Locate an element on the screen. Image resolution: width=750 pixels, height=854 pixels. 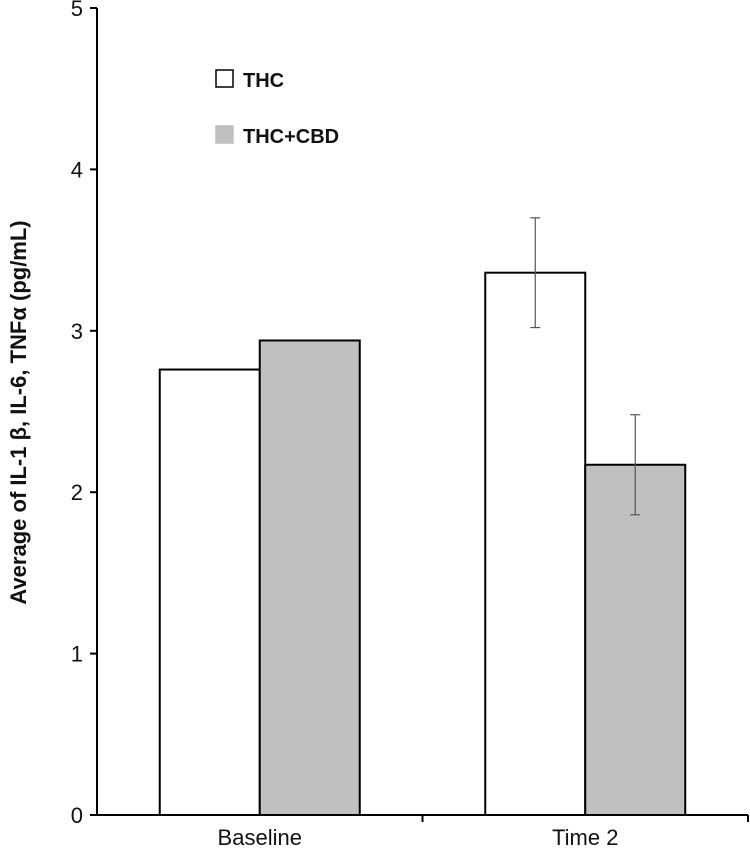
bar-baseline-thc-cbd is located at coordinates (309, 577).